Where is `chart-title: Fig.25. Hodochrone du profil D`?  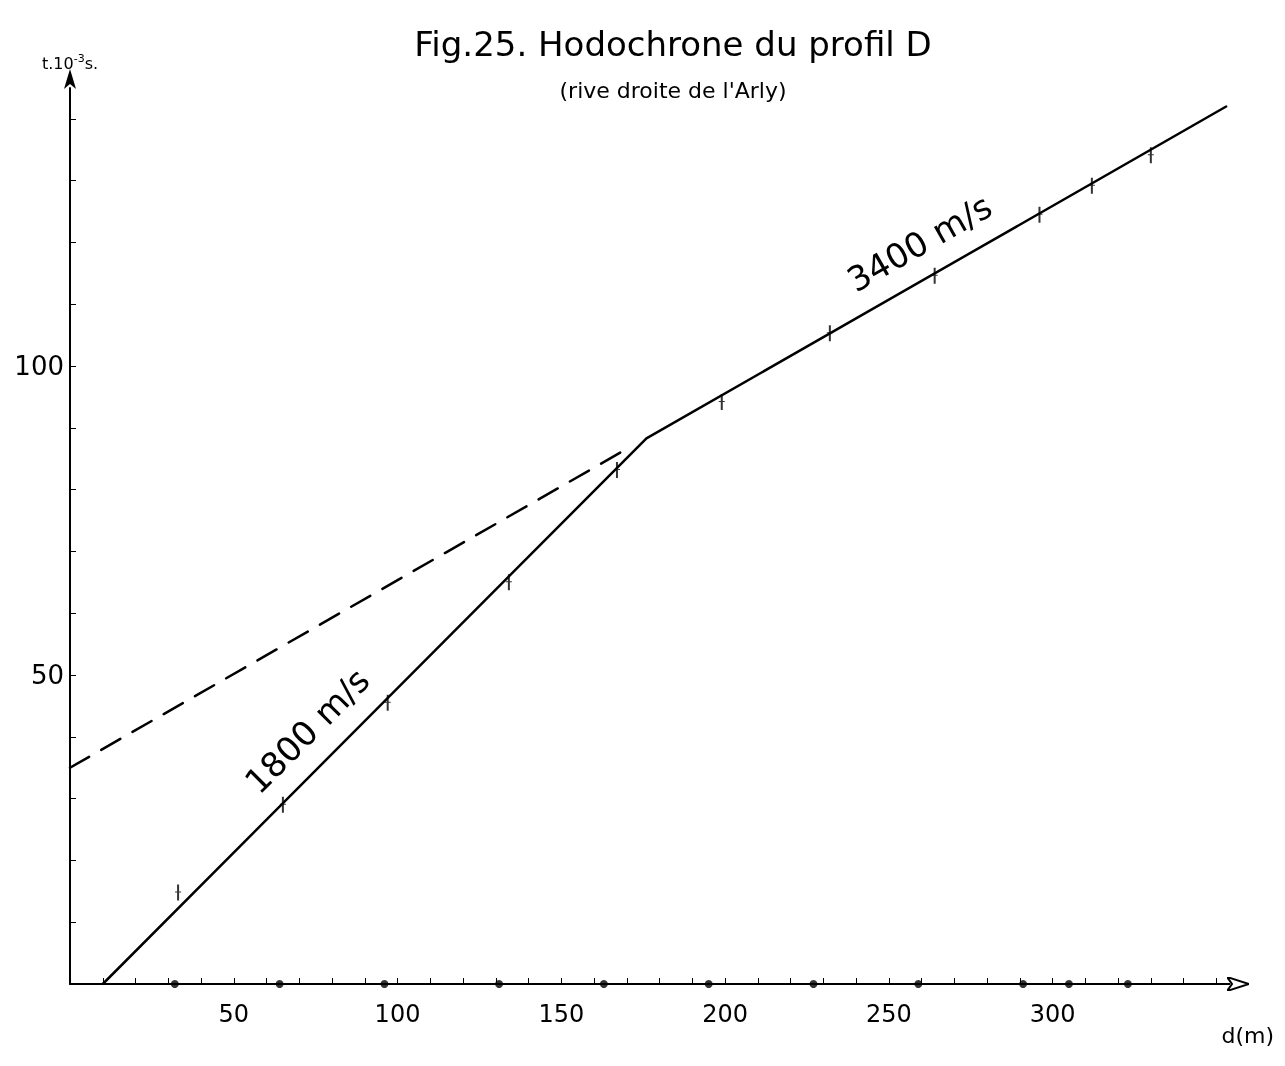
chart-title: Fig.25. Hodochrone du profil D is located at coordinates (673, 44).